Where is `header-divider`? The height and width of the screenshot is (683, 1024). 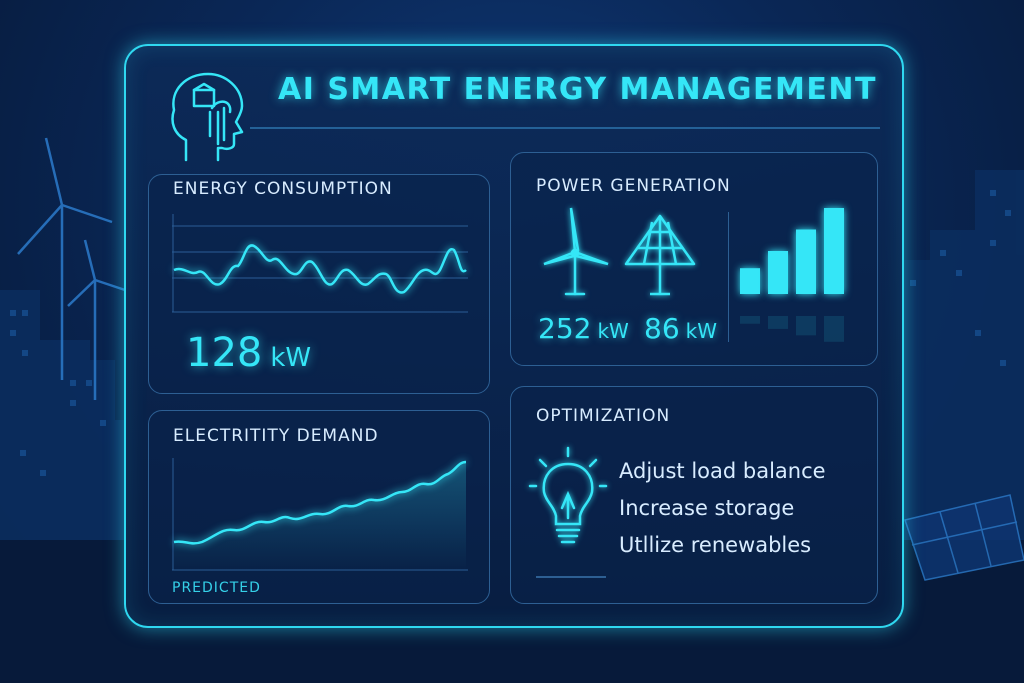 header-divider is located at coordinates (565, 128).